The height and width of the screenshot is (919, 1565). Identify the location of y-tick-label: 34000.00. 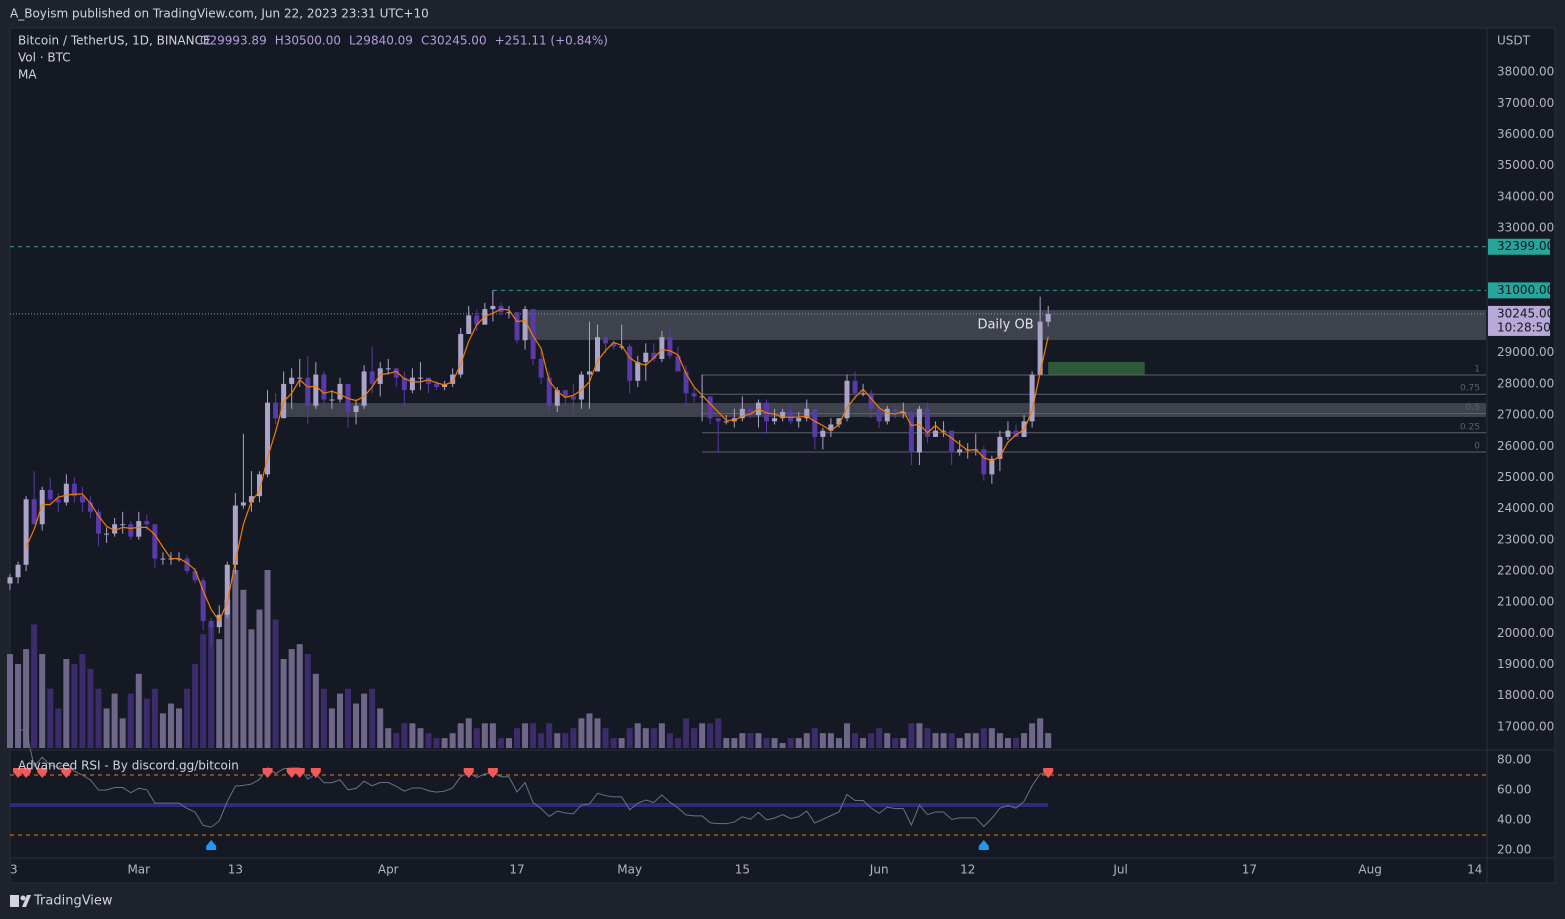
(1525, 196).